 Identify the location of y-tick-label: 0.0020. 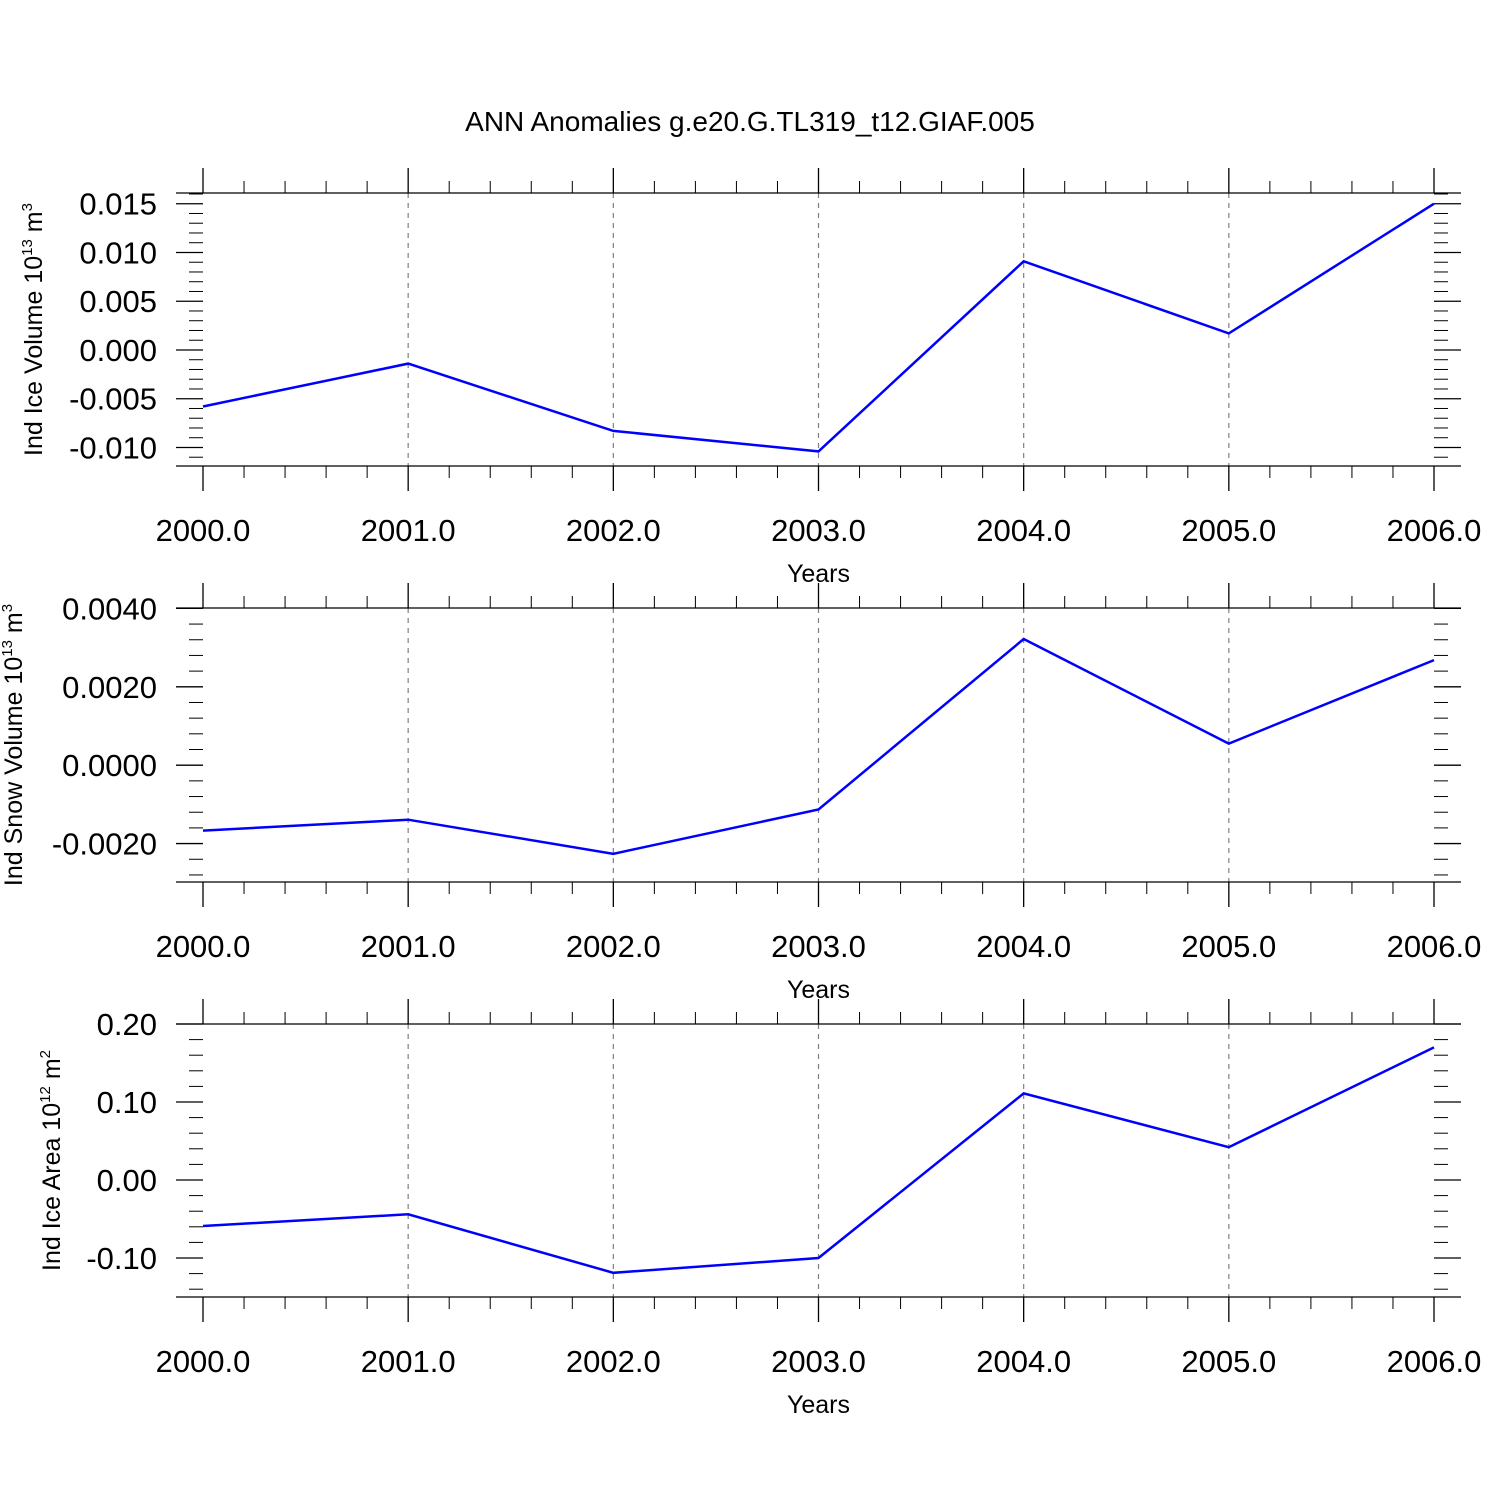
(109, 687).